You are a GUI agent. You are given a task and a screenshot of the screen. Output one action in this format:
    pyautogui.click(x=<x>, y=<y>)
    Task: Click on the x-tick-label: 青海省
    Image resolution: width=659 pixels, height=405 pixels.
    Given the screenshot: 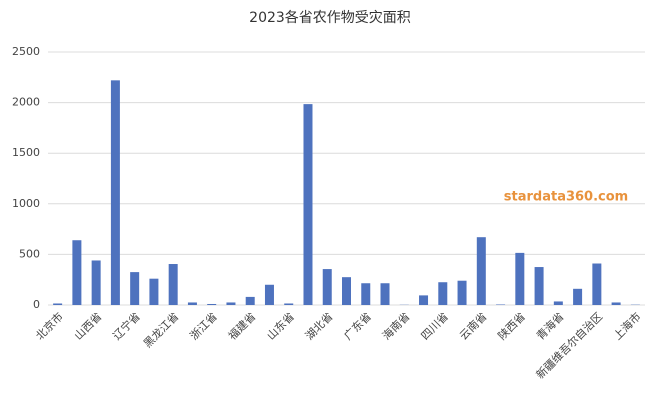 What is the action you would take?
    pyautogui.click(x=549, y=325)
    